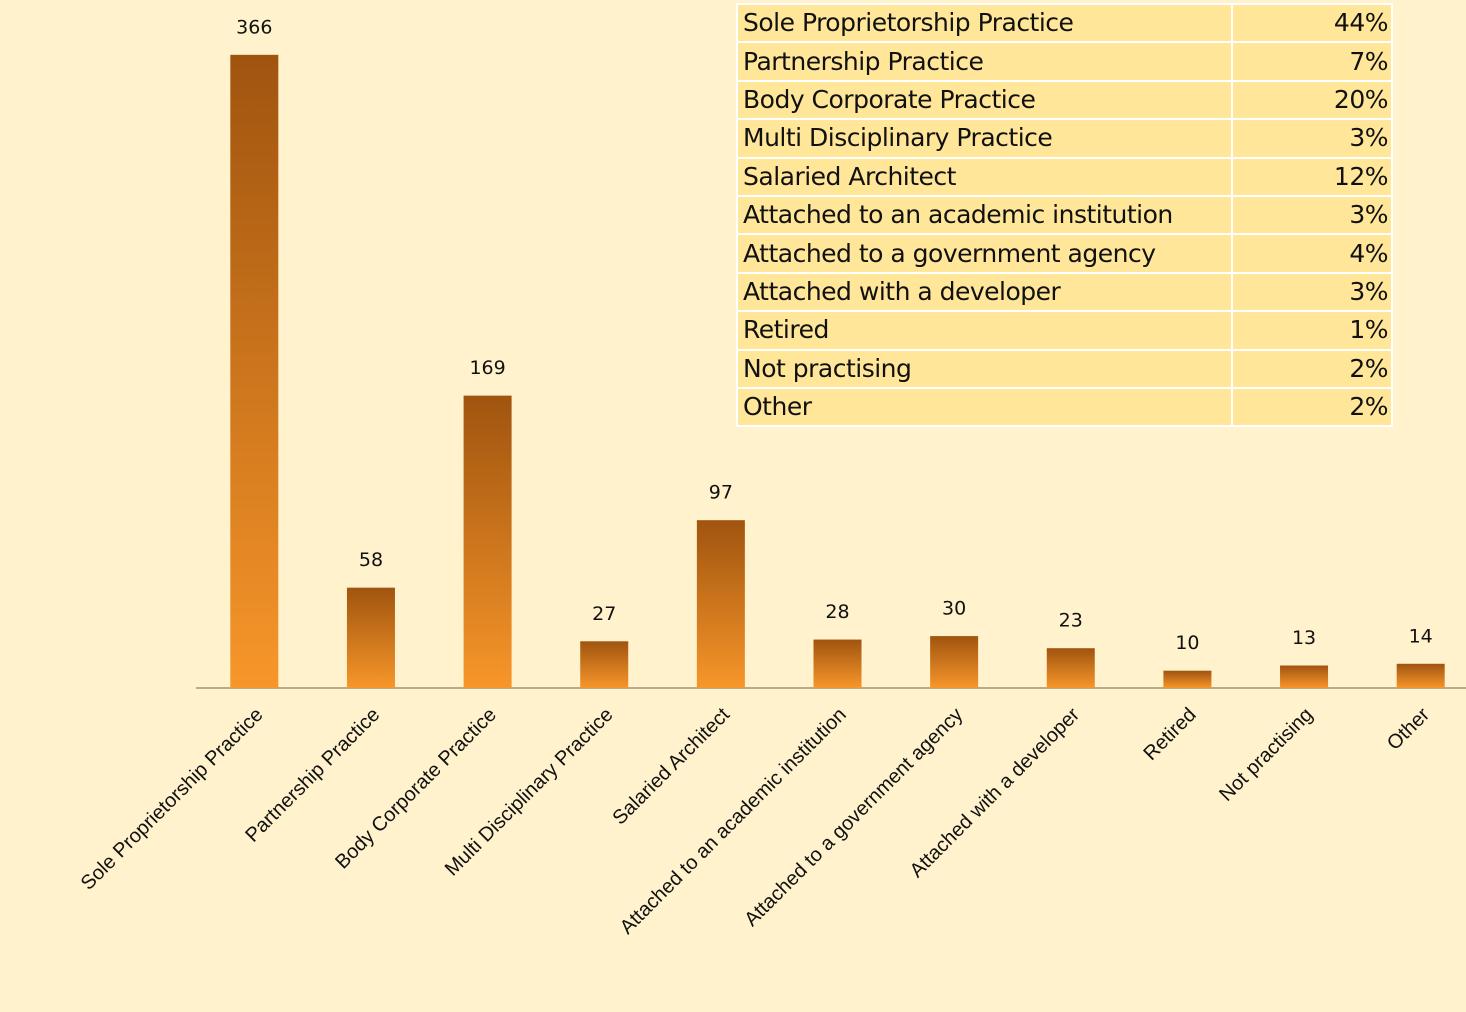 The image size is (1466, 1012). What do you see at coordinates (984, 253) in the screenshot?
I see `row-label: Attached to a government agency` at bounding box center [984, 253].